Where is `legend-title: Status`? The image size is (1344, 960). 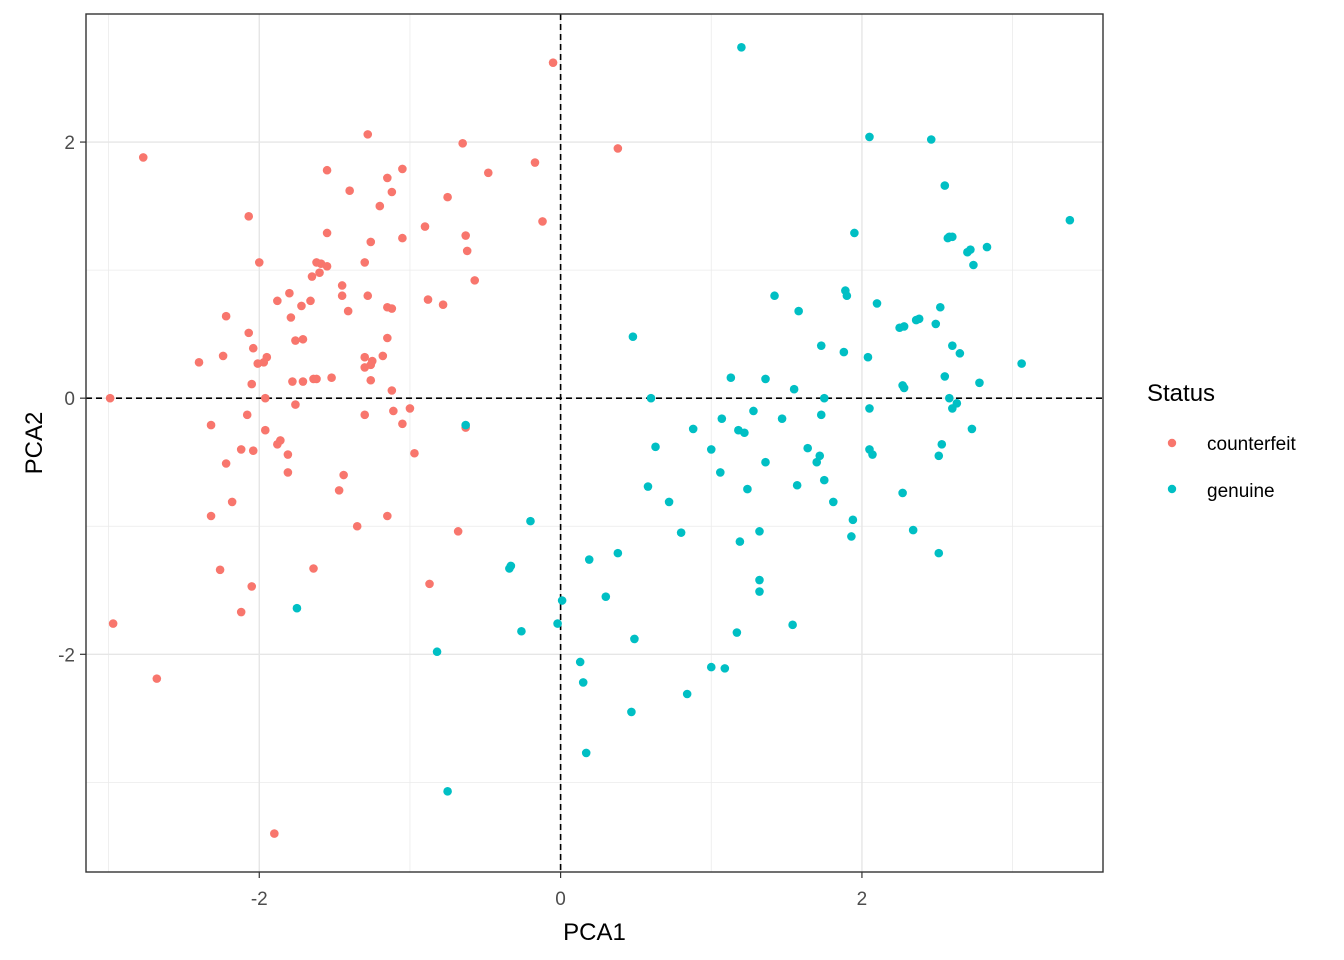 legend-title: Status is located at coordinates (1181, 393).